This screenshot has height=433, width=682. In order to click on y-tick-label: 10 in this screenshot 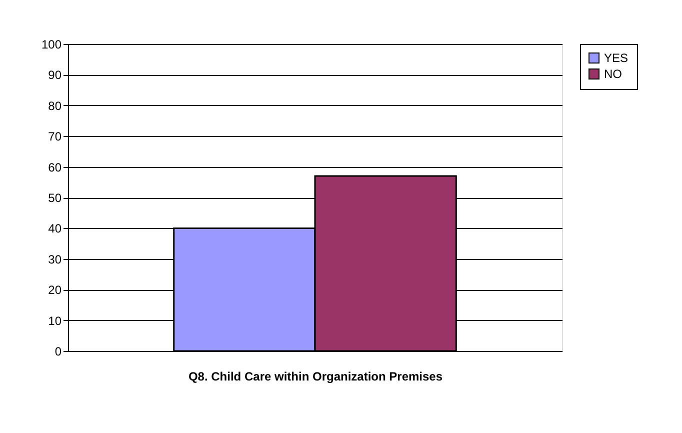, I will do `click(55, 321)`.